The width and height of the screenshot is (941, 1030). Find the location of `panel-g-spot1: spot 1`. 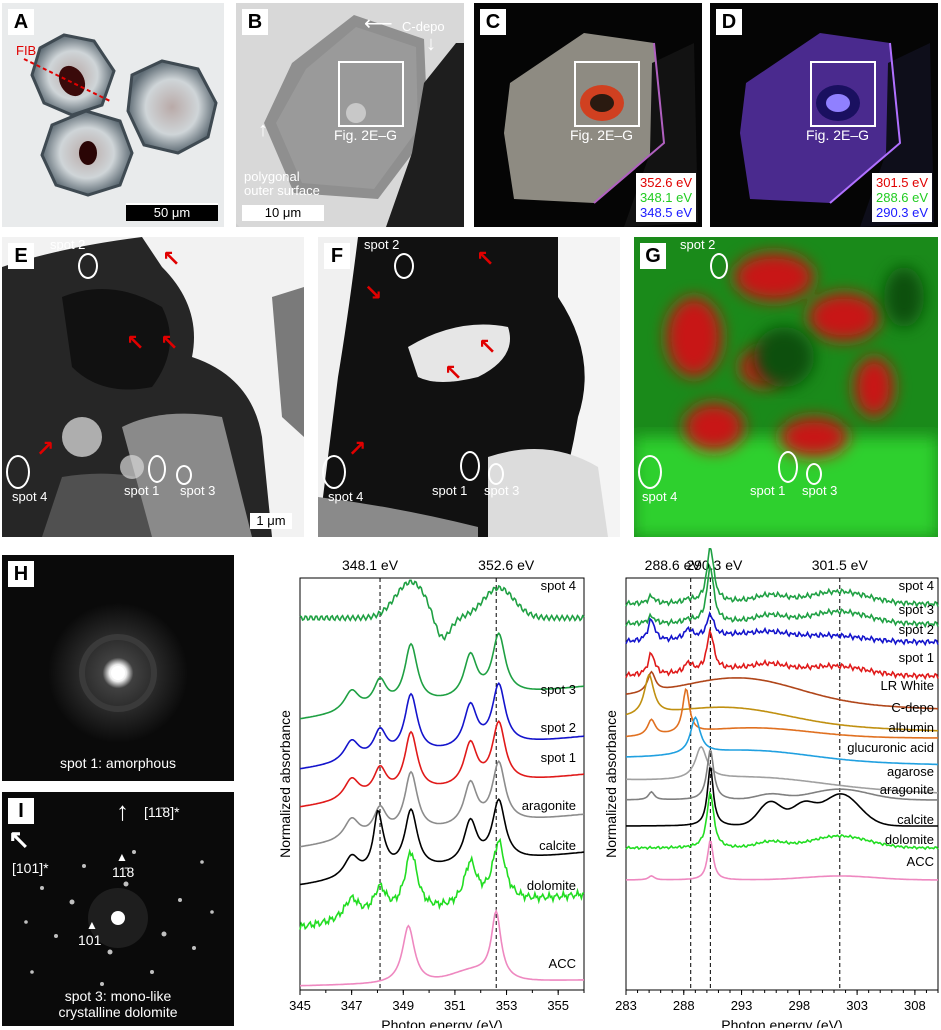

panel-g-spot1: spot 1 is located at coordinates (768, 490).